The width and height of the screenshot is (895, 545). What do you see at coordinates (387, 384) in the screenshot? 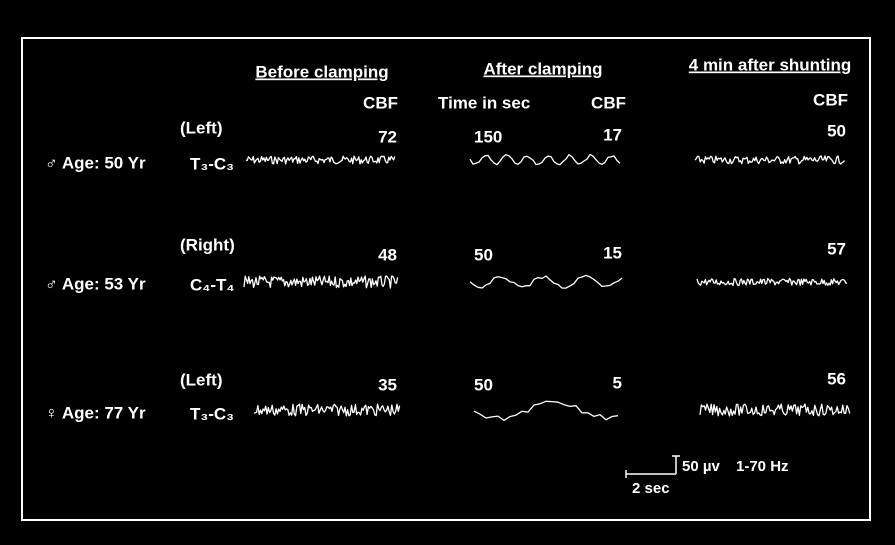
I see `cbf-value: 35` at bounding box center [387, 384].